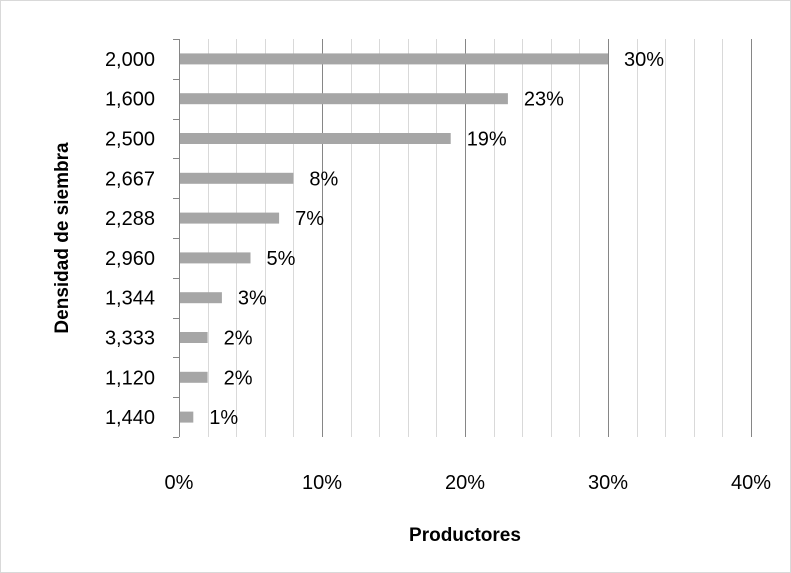  I want to click on data-label: 1%, so click(223, 418).